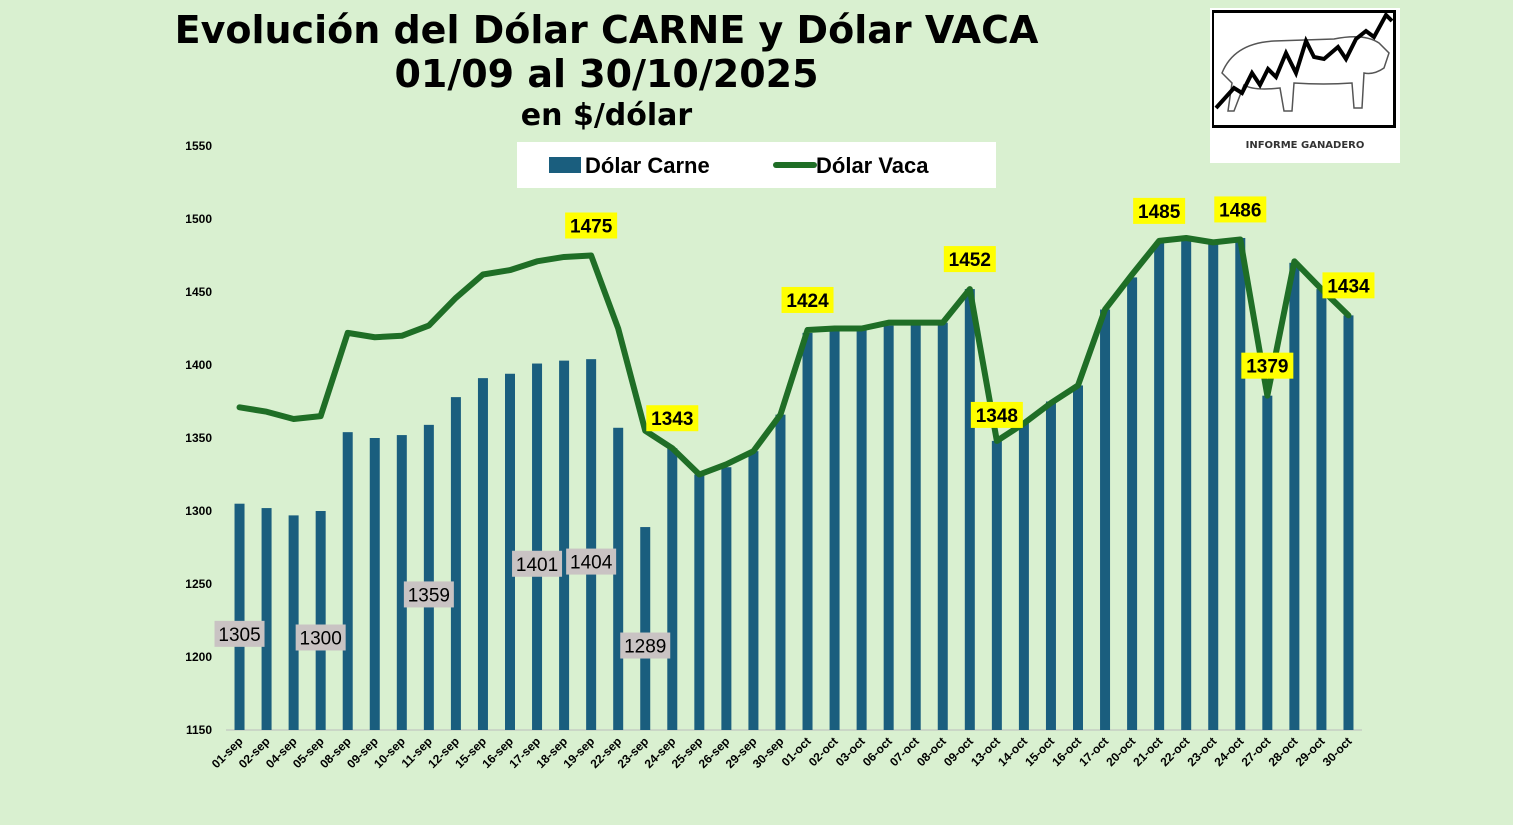 This screenshot has height=825, width=1513. Describe the element at coordinates (1039, 751) in the screenshot. I see `x-tick-label: 15-oct` at that location.